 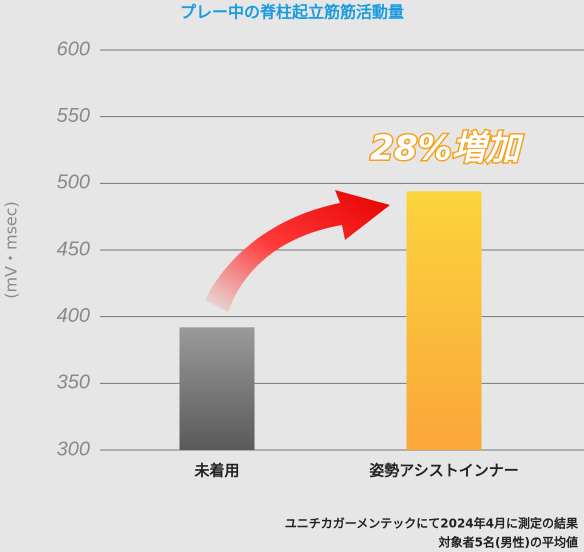 What do you see at coordinates (73, 49) in the screenshot?
I see `y-tick-label: 600` at bounding box center [73, 49].